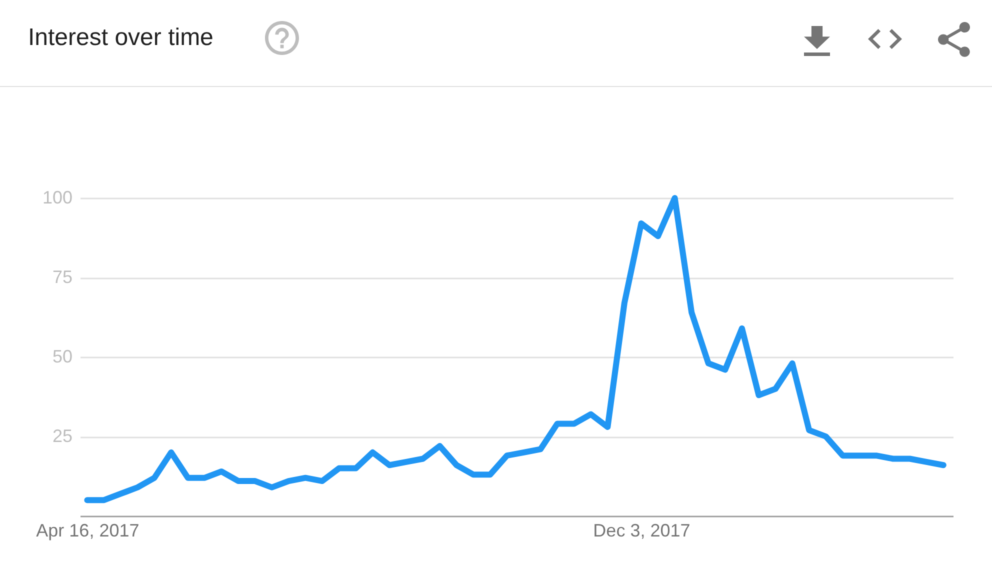 This screenshot has width=992, height=568. What do you see at coordinates (57, 198) in the screenshot?
I see `y-tick-label: 100` at bounding box center [57, 198].